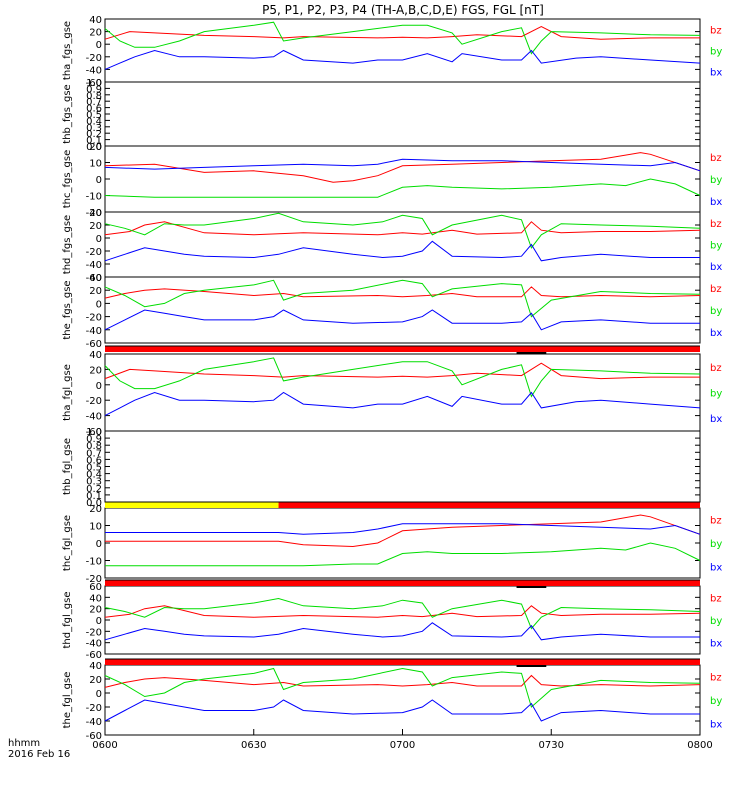 The height and width of the screenshot is (800, 750). What do you see at coordinates (94, 496) in the screenshot?
I see `y-tick-label: 0.1` at bounding box center [94, 496].